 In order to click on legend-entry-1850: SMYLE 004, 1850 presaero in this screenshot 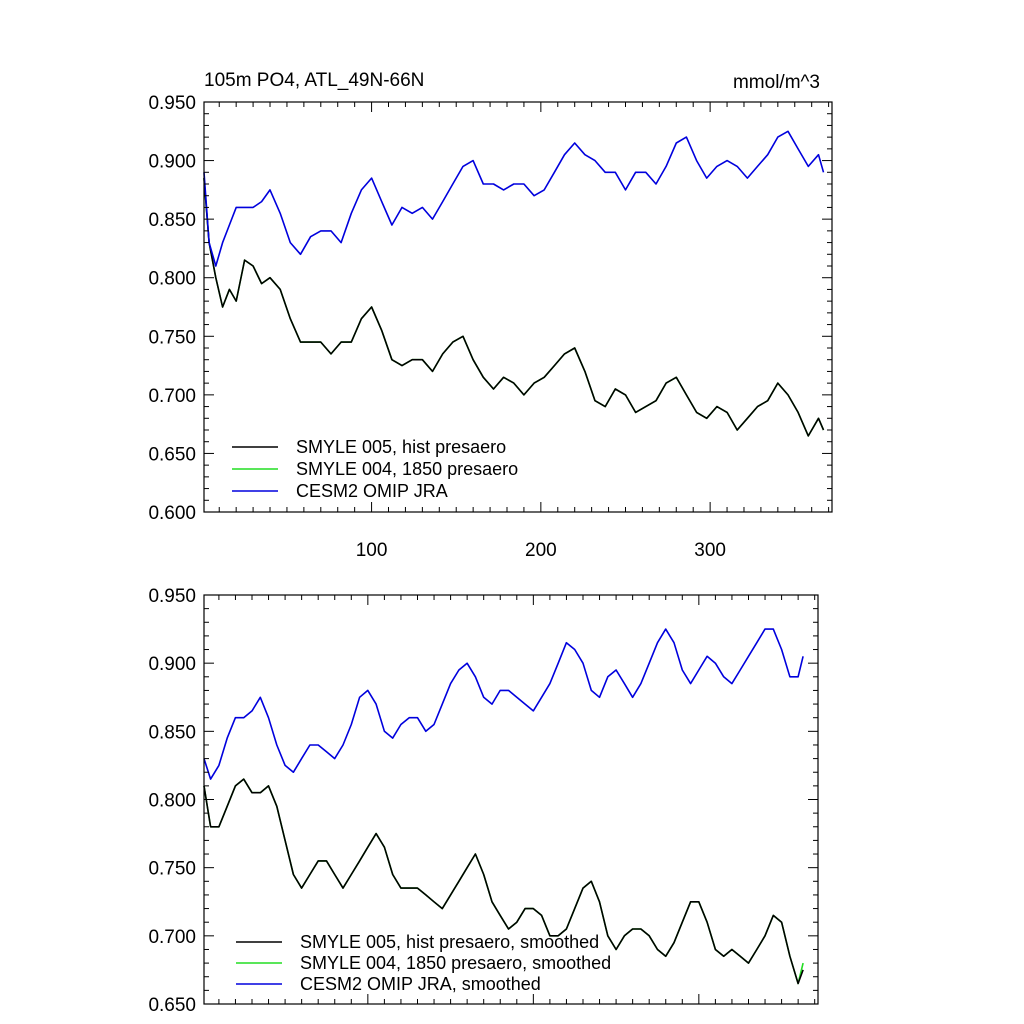, I will do `click(375, 469)`.